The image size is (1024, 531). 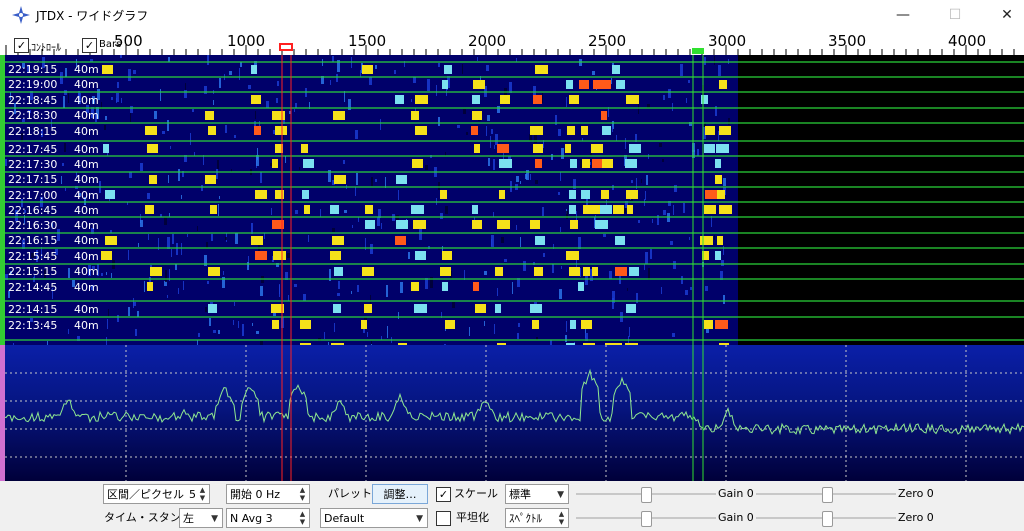 What do you see at coordinates (537, 518) in the screenshot?
I see `spectrum-mode-spinbox: ｽﾍﾟｸﾄﾙ ▲ ▼` at bounding box center [537, 518].